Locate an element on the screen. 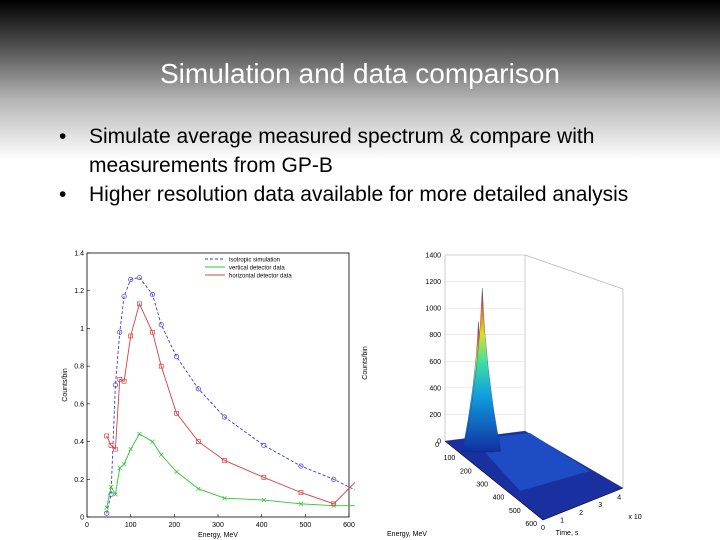 Image resolution: width=720 pixels, height=540 pixels. slide-title: Simulation and data comparison is located at coordinates (359, 73).